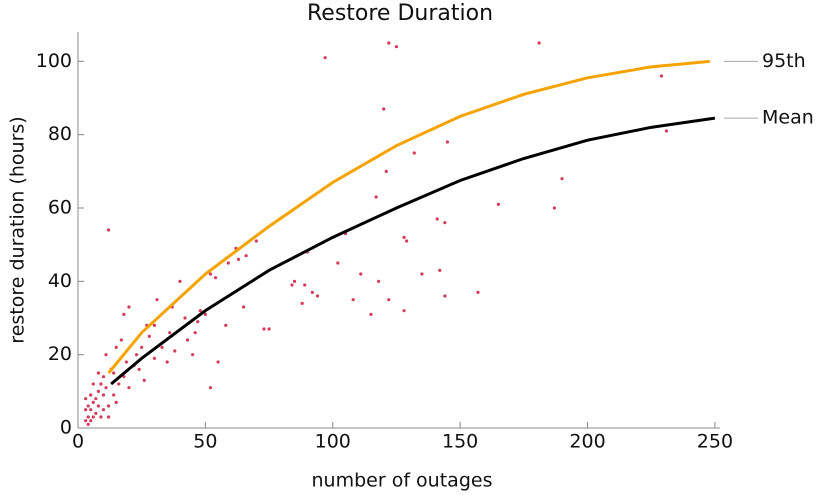 Image resolution: width=830 pixels, height=496 pixels. What do you see at coordinates (18, 229) in the screenshot?
I see `y-axis-label: restore duration (hours)` at bounding box center [18, 229].